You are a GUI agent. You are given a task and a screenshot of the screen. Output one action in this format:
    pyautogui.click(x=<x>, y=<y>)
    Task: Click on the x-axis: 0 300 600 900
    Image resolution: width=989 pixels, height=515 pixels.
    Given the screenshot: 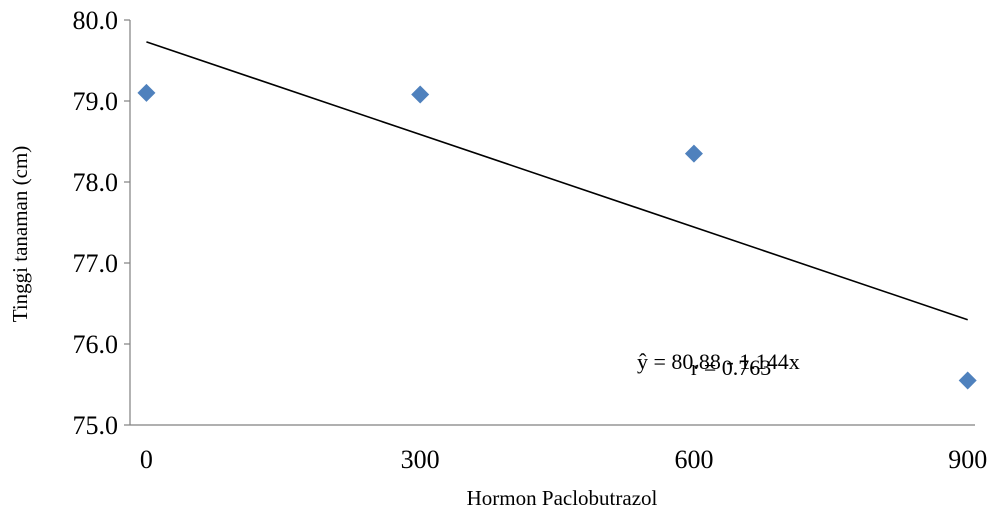 What is the action you would take?
    pyautogui.click(x=558, y=449)
    